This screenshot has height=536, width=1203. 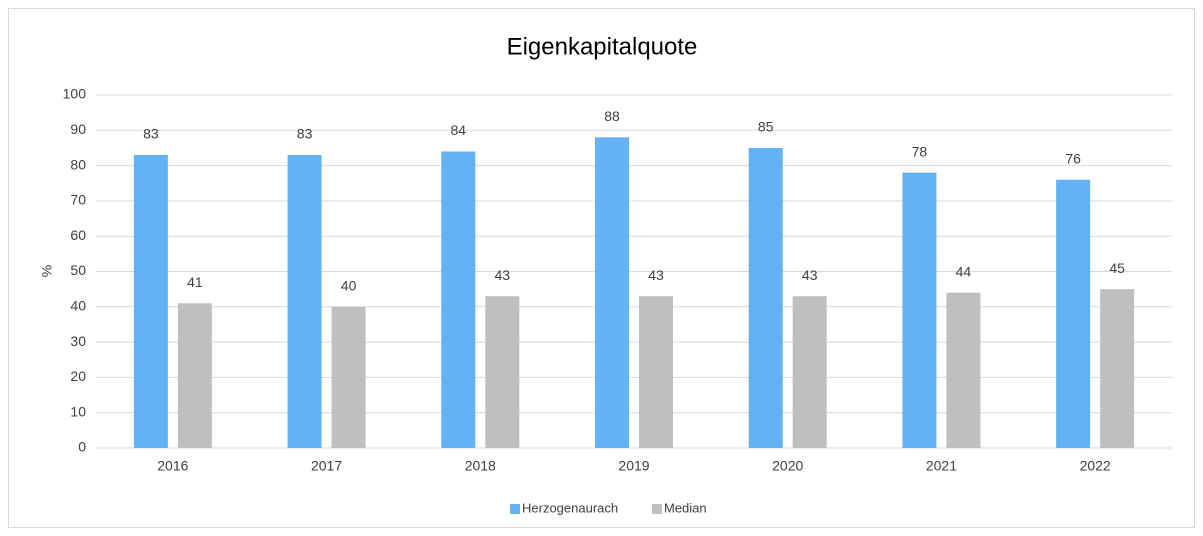 What do you see at coordinates (633, 466) in the screenshot?
I see `x-tick-label: 2019` at bounding box center [633, 466].